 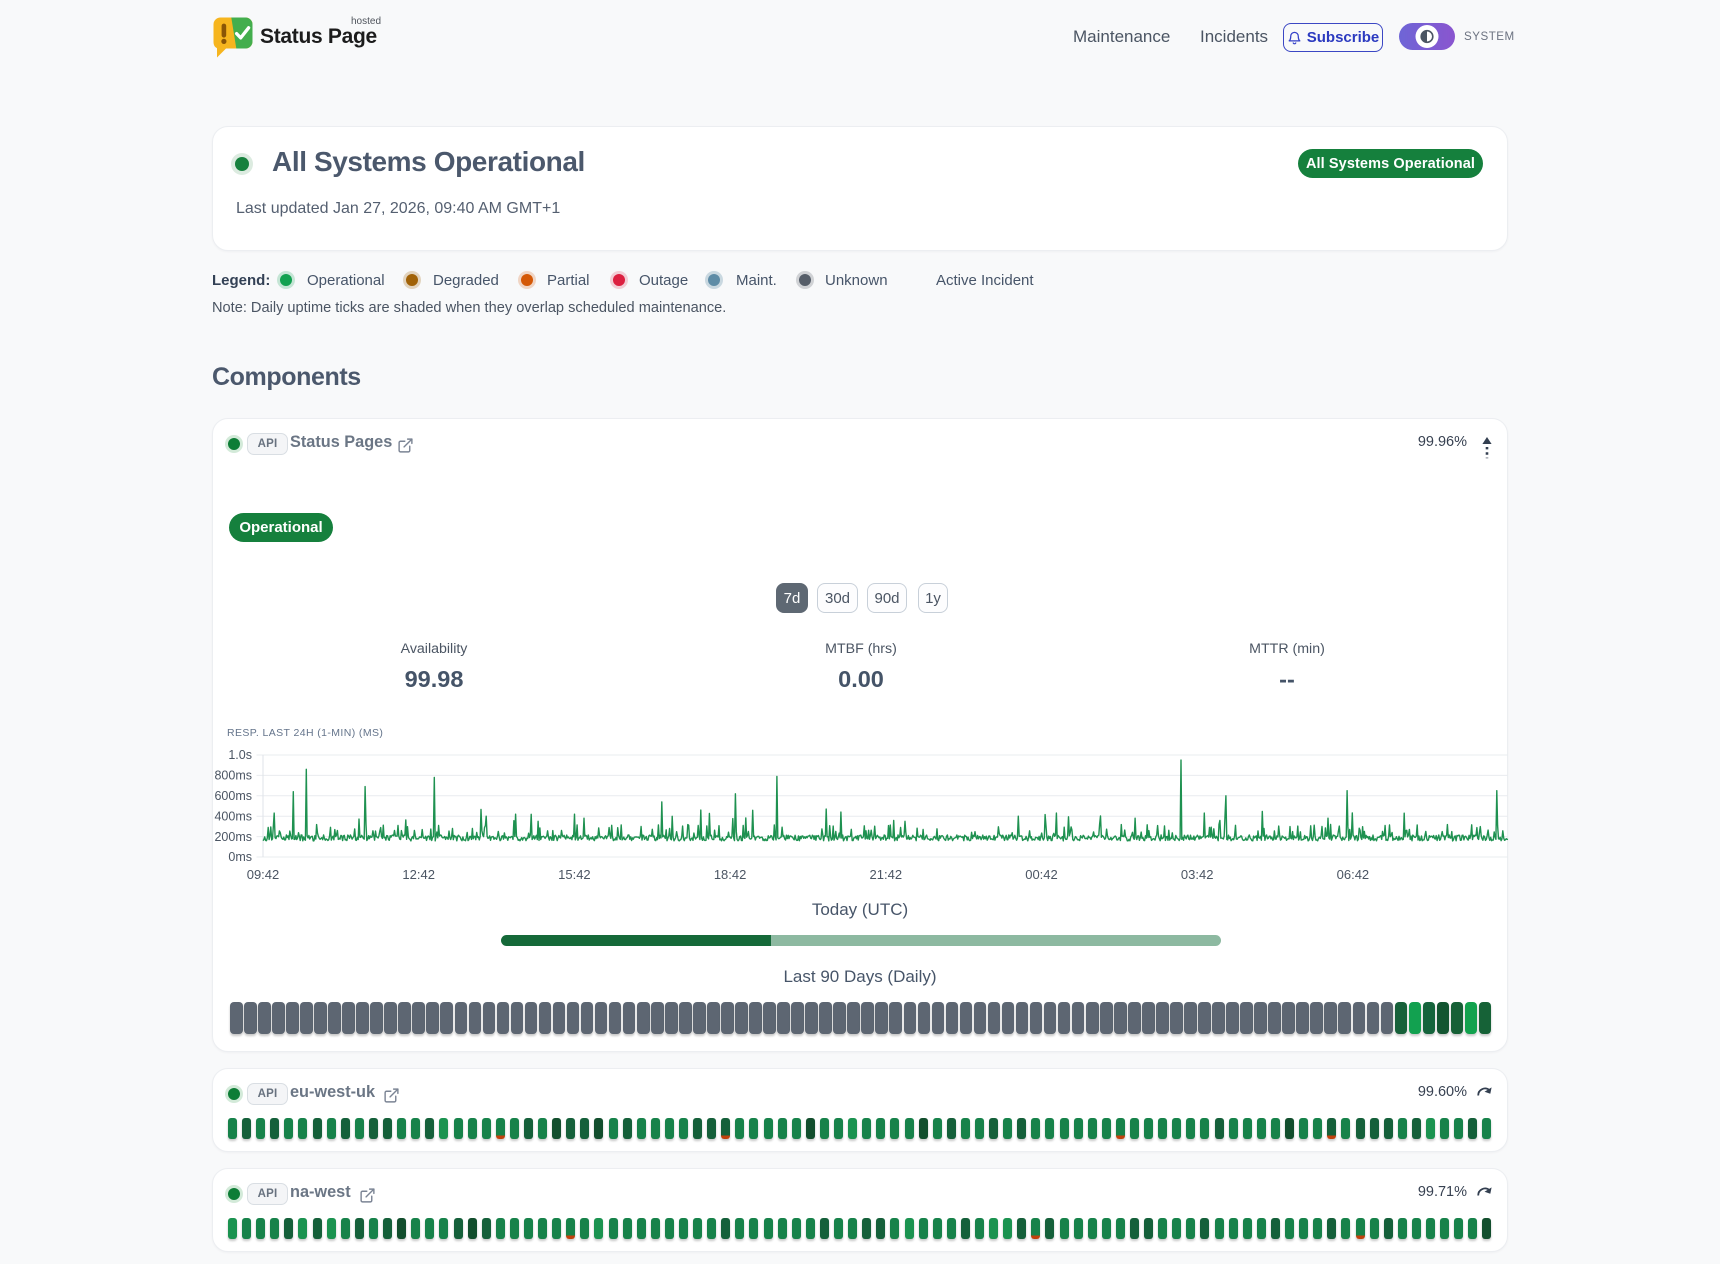 I want to click on svg-text: 03:42, so click(x=1197, y=874).